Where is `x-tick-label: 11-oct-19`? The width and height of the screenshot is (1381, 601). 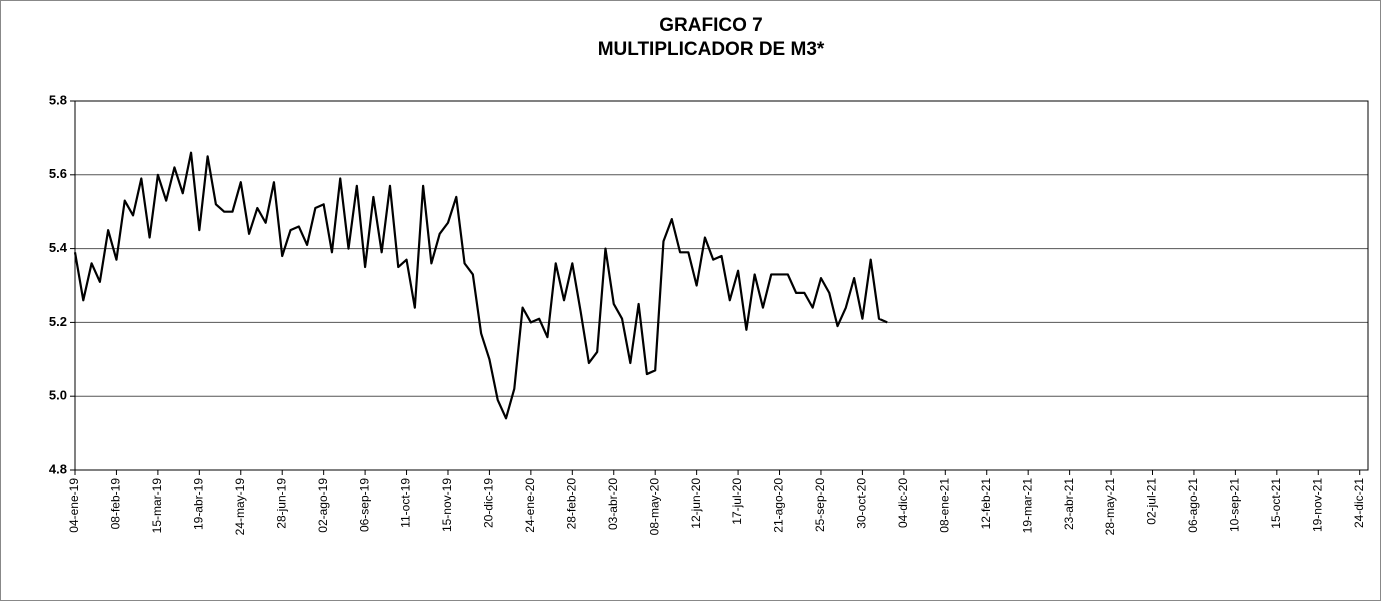 x-tick-label: 11-oct-19 is located at coordinates (406, 503).